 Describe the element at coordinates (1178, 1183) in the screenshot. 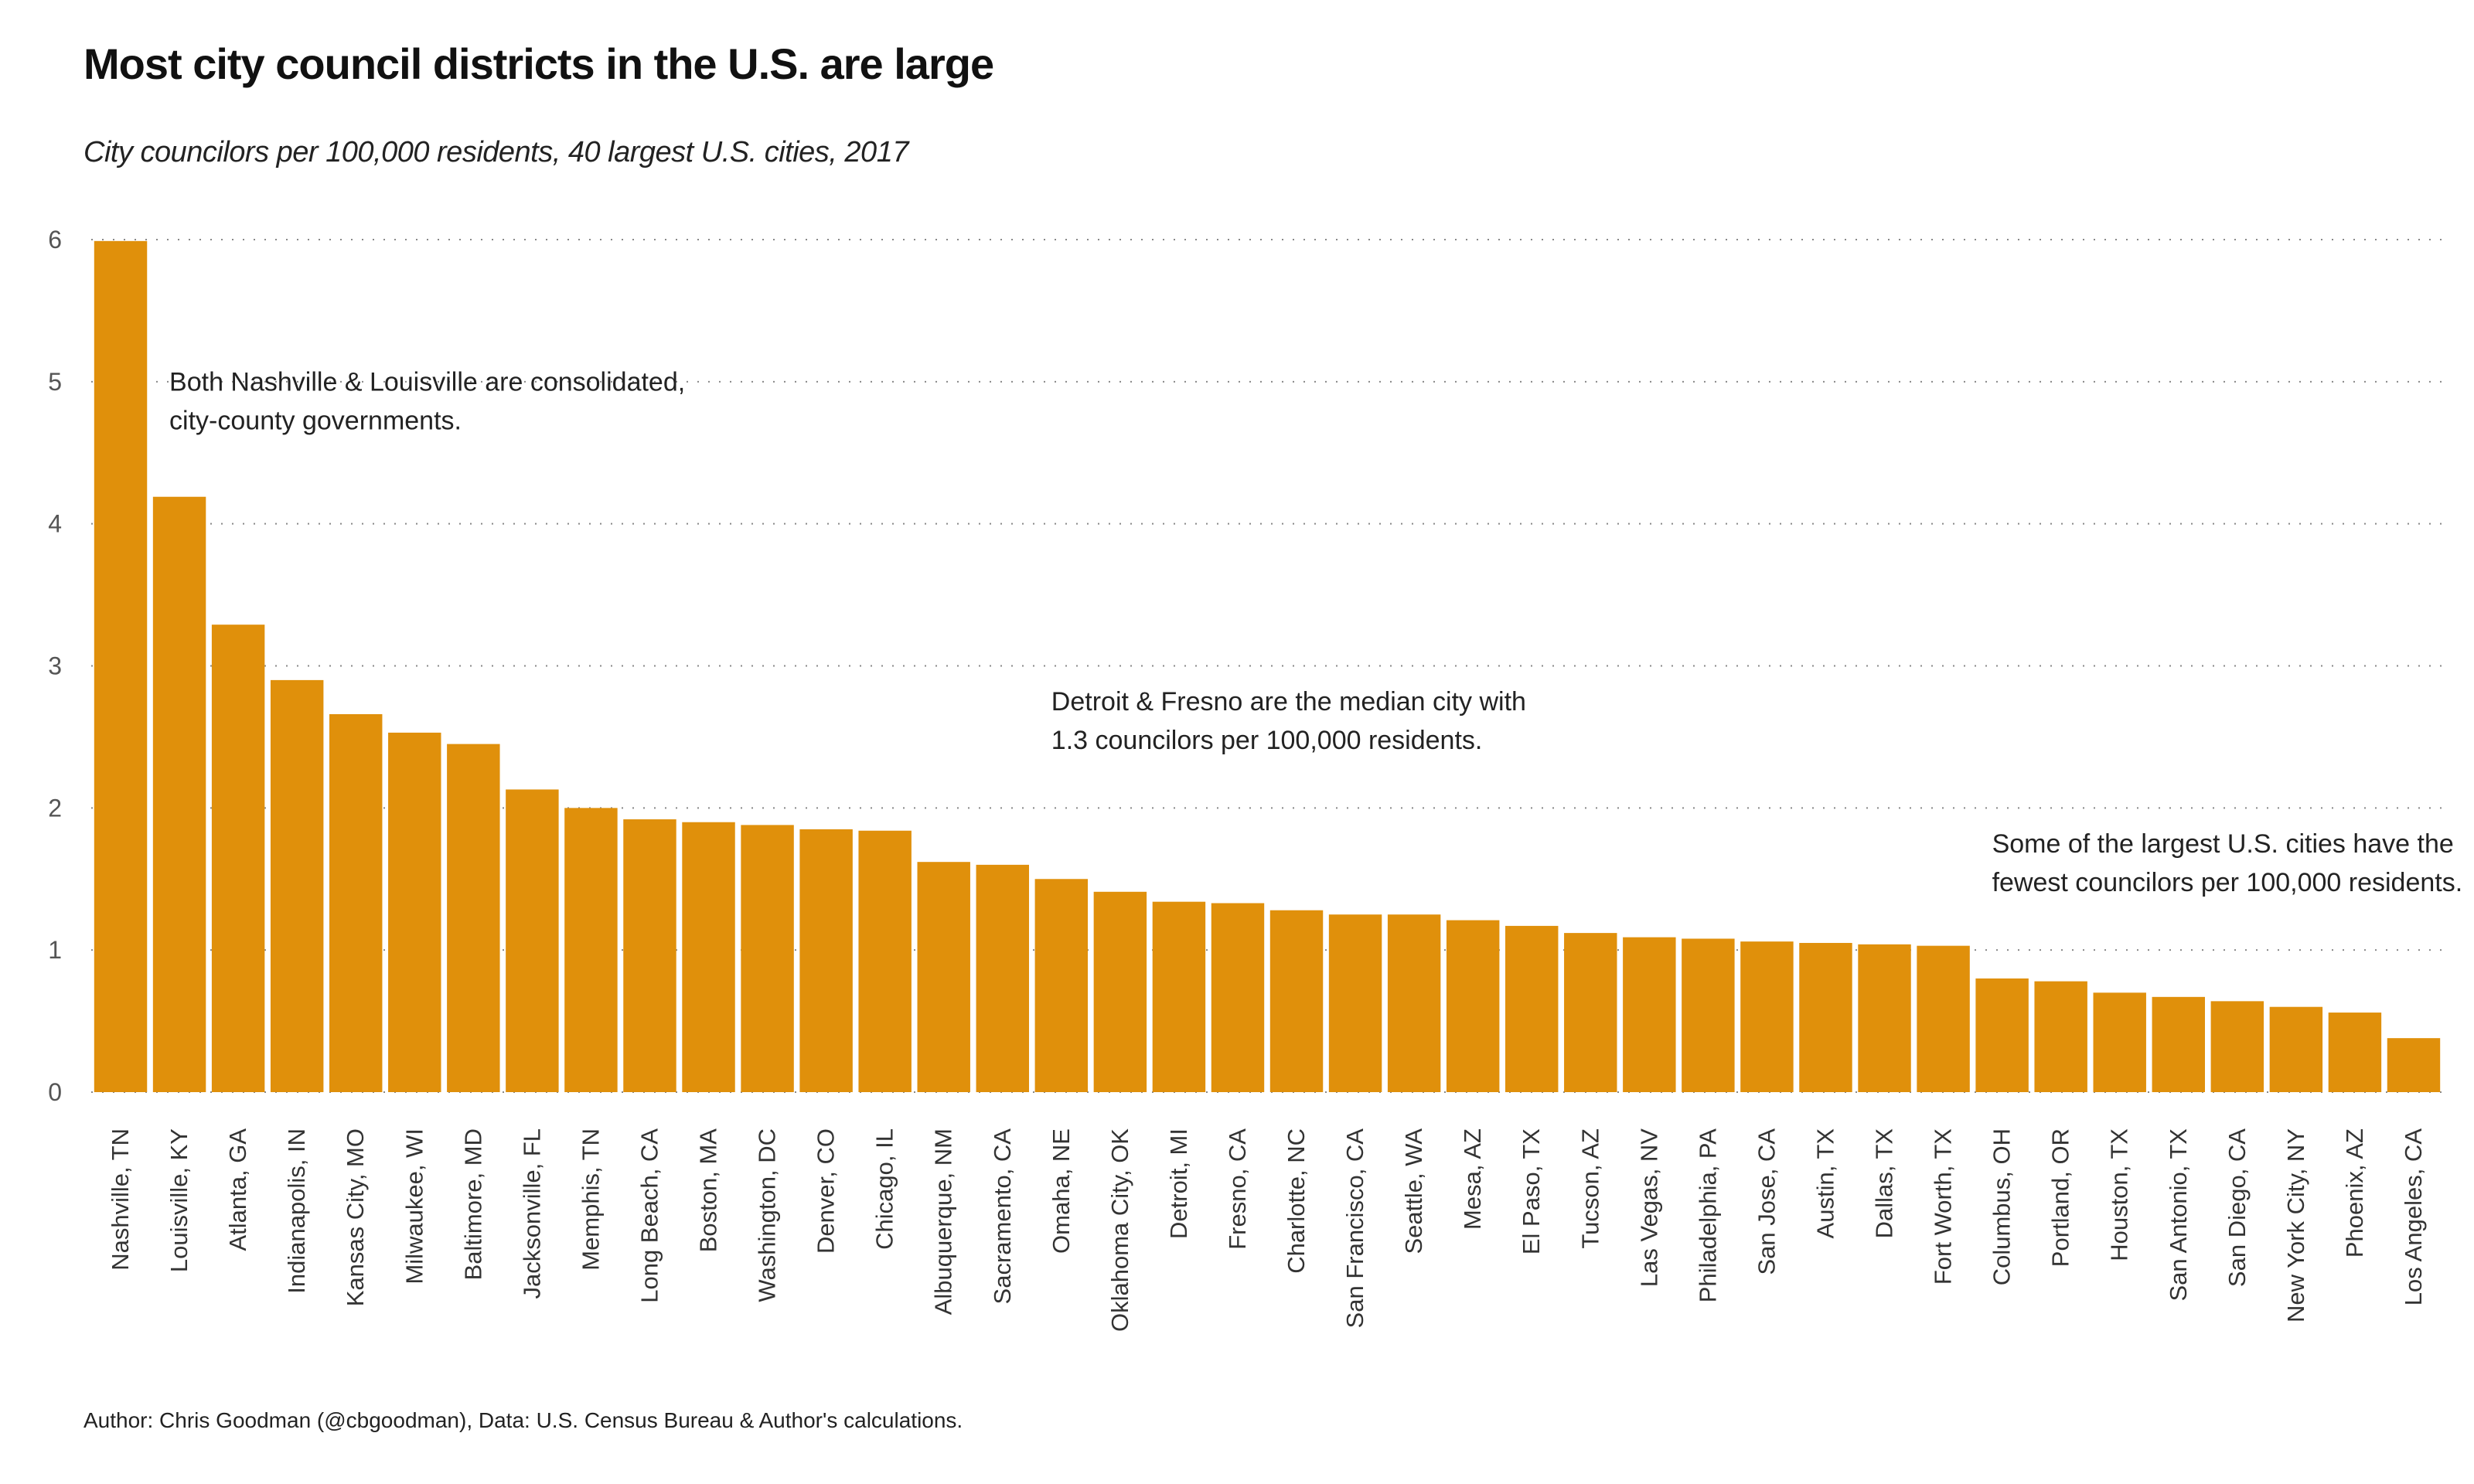

I see `x-tick-label: Detroit, MI` at that location.